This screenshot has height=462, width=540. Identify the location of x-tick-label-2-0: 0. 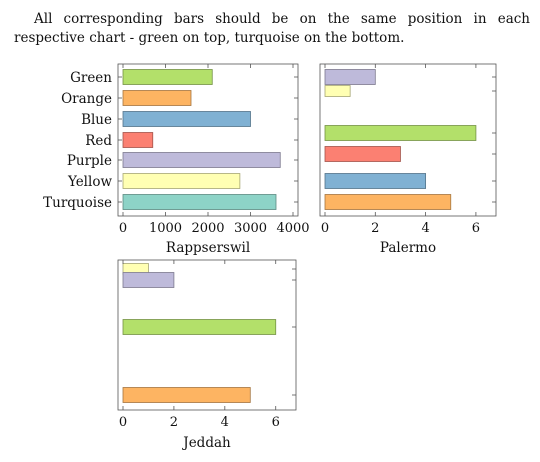
(123, 422).